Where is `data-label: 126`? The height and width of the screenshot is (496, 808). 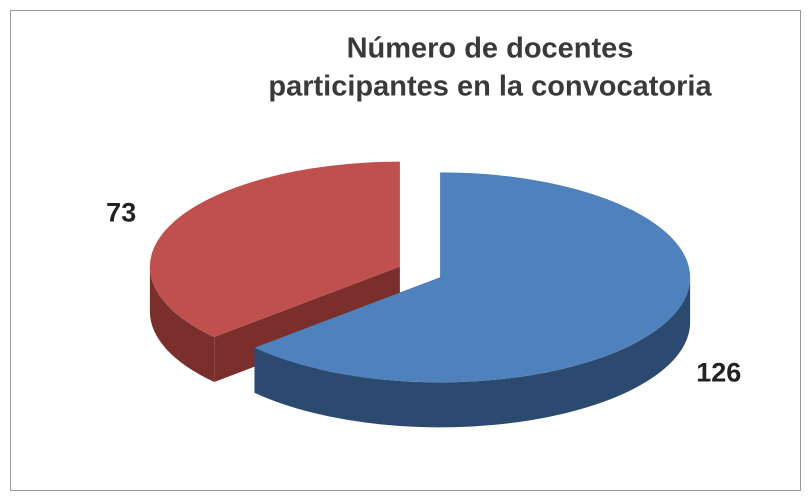 data-label: 126 is located at coordinates (718, 373).